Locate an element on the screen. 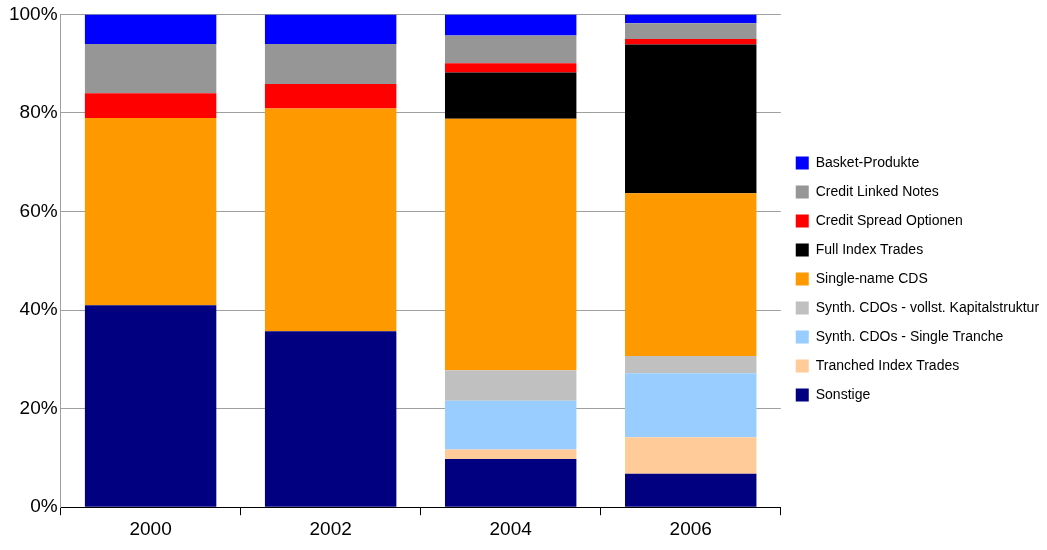 Image resolution: width=1047 pixels, height=550 pixels. legend-label: Synth. CDOs - vollst. Kapitalstruktur is located at coordinates (927, 306).